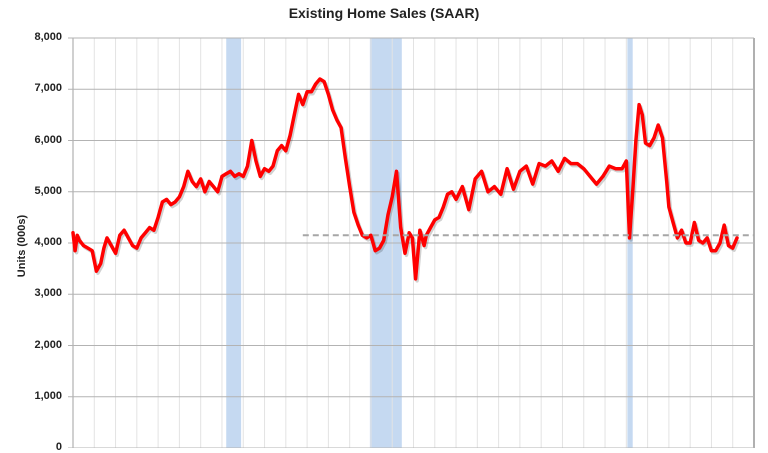 The height and width of the screenshot is (453, 768). What do you see at coordinates (48, 344) in the screenshot?
I see `y-tick-label: 2,000` at bounding box center [48, 344].